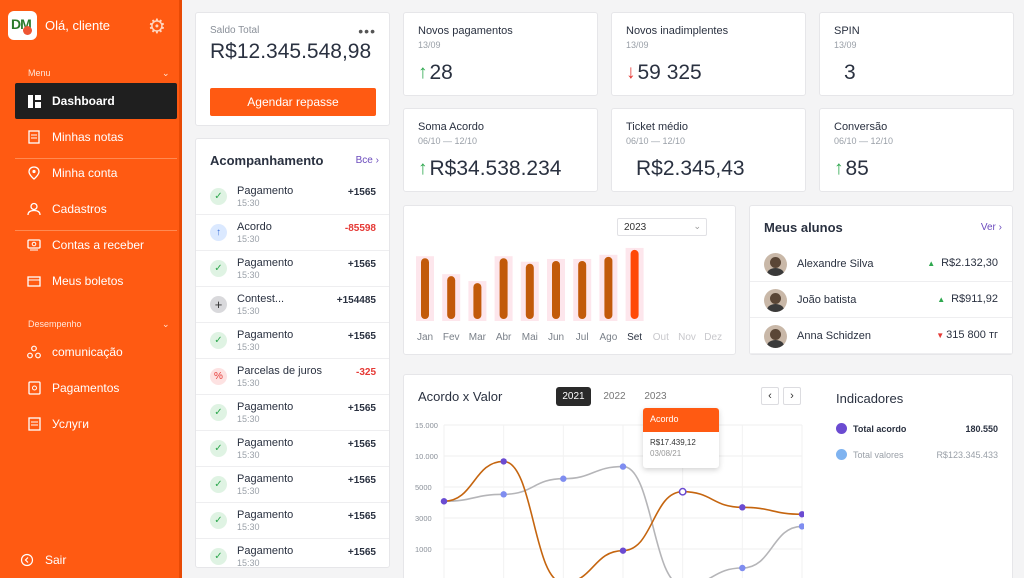  I want to click on bar-fev, so click(451, 297).